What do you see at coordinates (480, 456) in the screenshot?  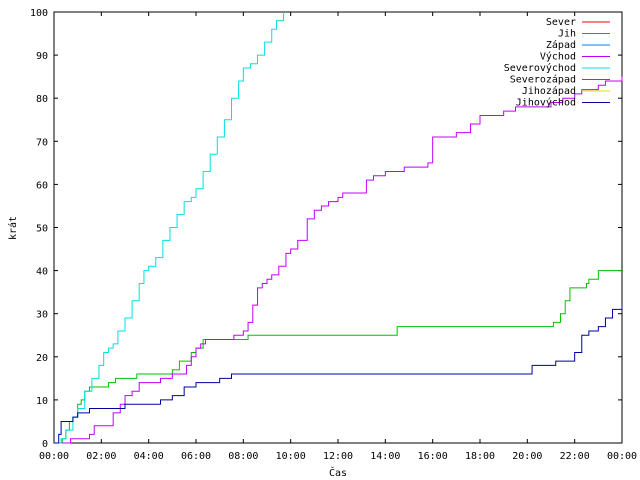 I see `x-tick-label: 18:00` at bounding box center [480, 456].